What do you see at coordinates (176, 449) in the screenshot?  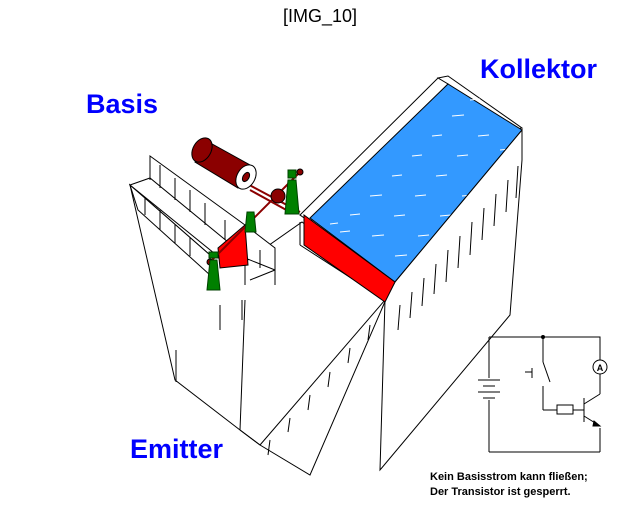 I see `emitter-label: Emitter` at bounding box center [176, 449].